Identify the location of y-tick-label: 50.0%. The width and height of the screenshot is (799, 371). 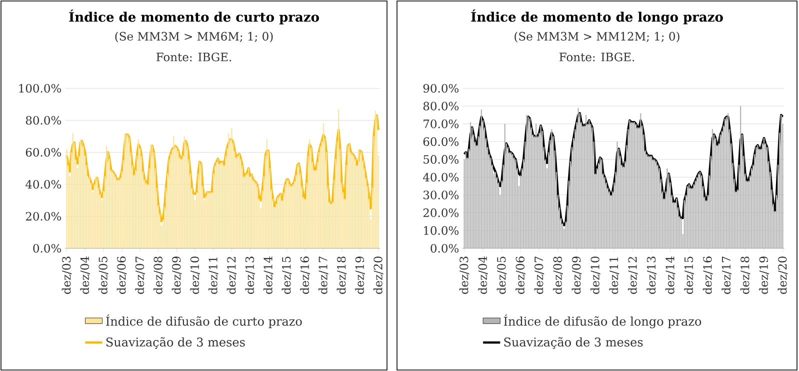
(441, 159).